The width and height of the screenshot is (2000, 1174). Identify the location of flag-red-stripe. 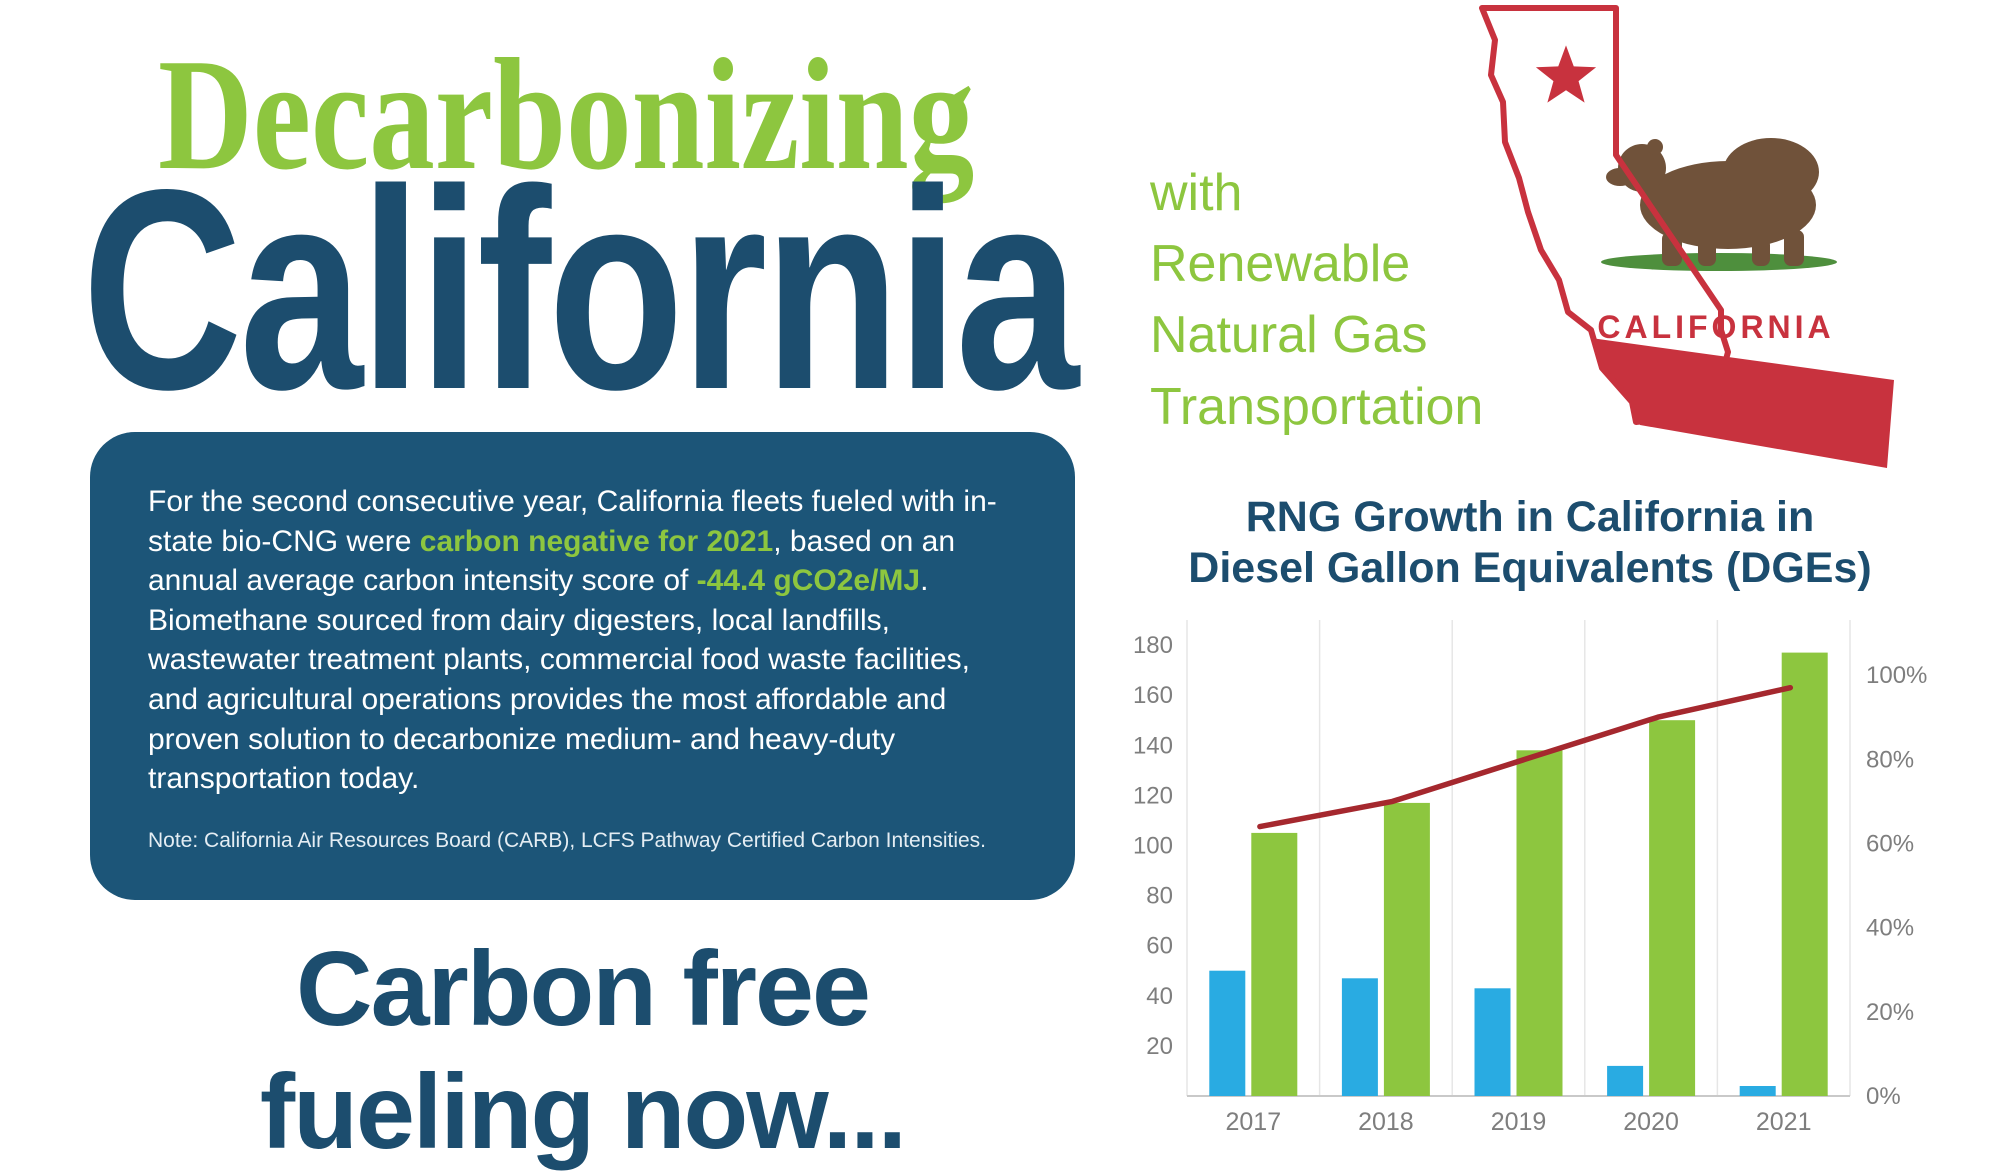
(1742, 403).